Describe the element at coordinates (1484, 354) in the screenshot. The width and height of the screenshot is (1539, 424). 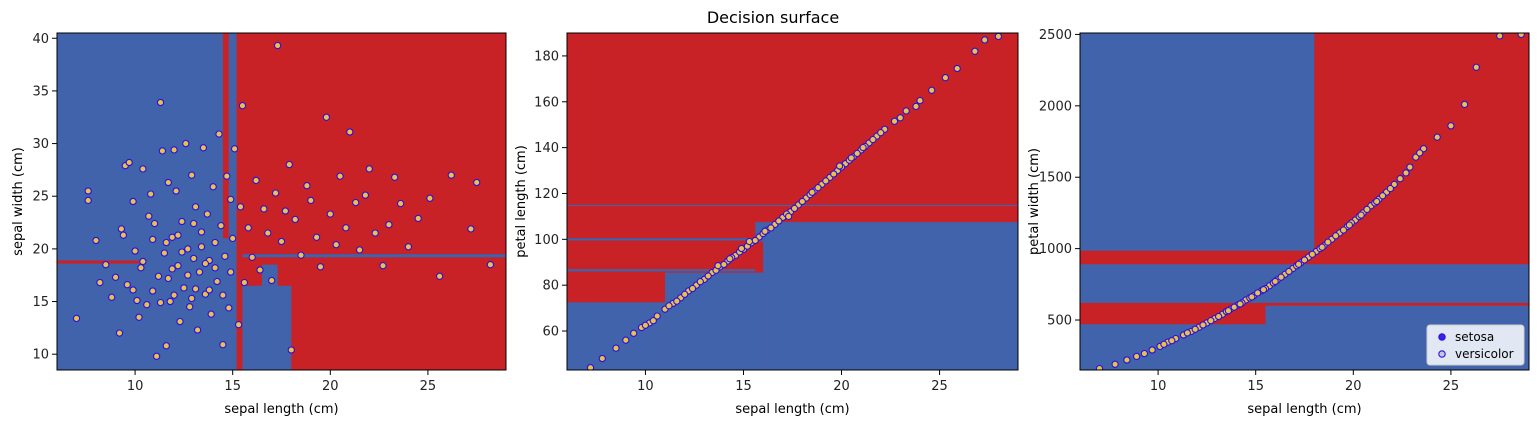
I see `legend-label-versicolor: versicolor` at that location.